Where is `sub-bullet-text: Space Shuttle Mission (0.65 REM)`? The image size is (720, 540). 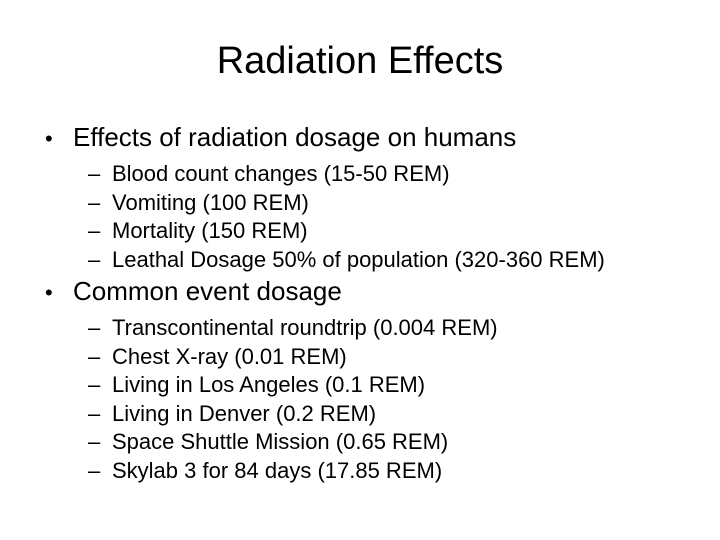
sub-bullet-text: Space Shuttle Mission (0.65 REM) is located at coordinates (280, 441).